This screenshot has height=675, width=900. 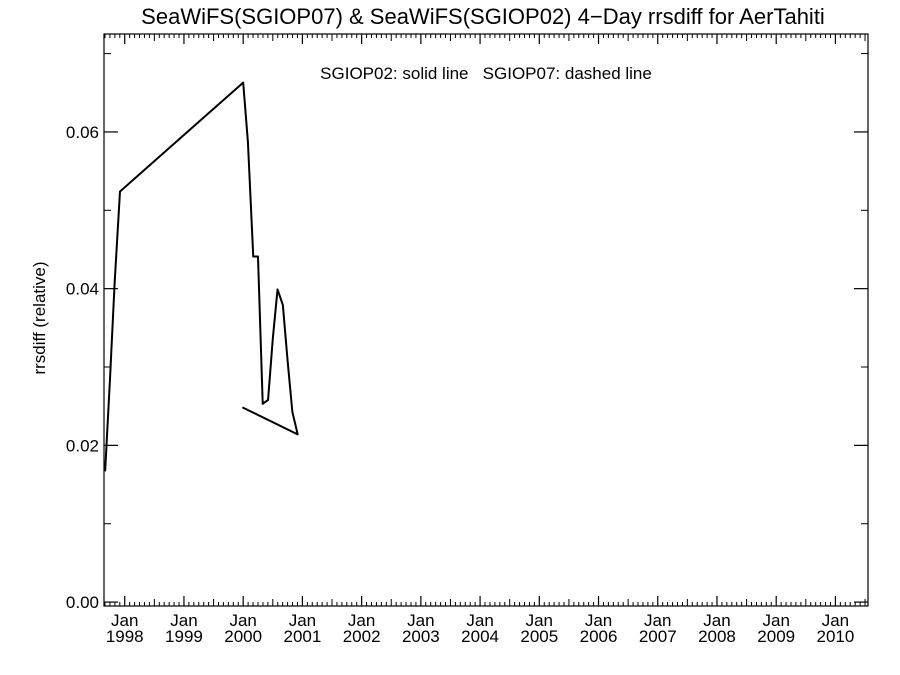 What do you see at coordinates (184, 636) in the screenshot?
I see `x-tick-label-year: 1999` at bounding box center [184, 636].